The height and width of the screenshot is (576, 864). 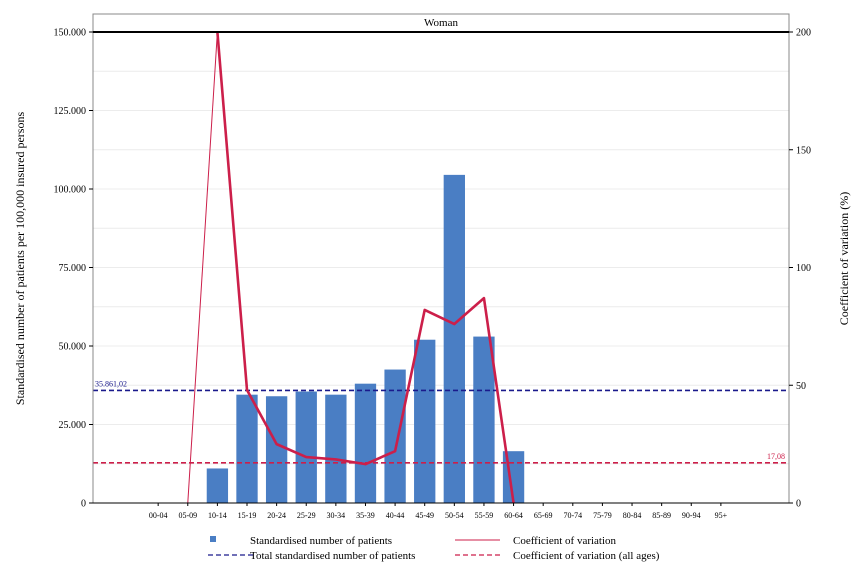 What do you see at coordinates (158, 515) in the screenshot?
I see `x-tick-label: 00-04` at bounding box center [158, 515].